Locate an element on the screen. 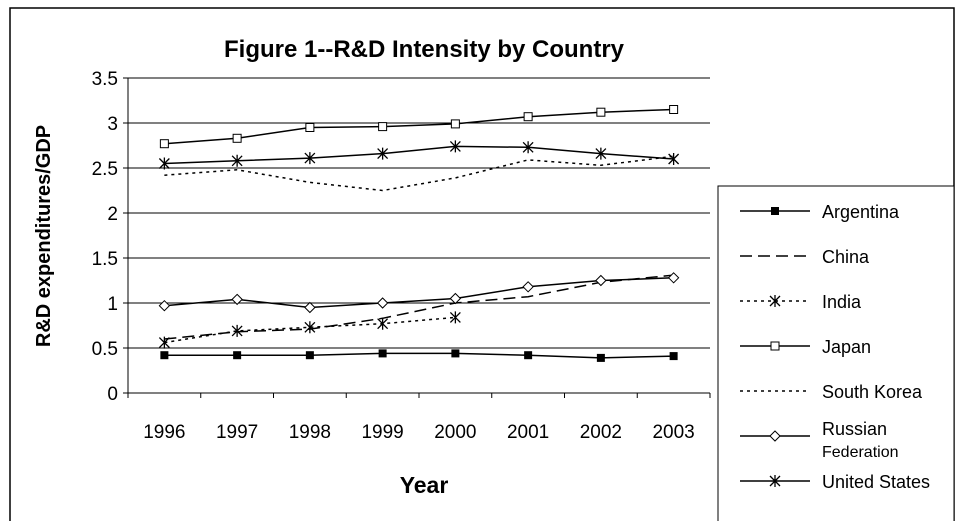  y-tick-label: 1.5 is located at coordinates (105, 259).